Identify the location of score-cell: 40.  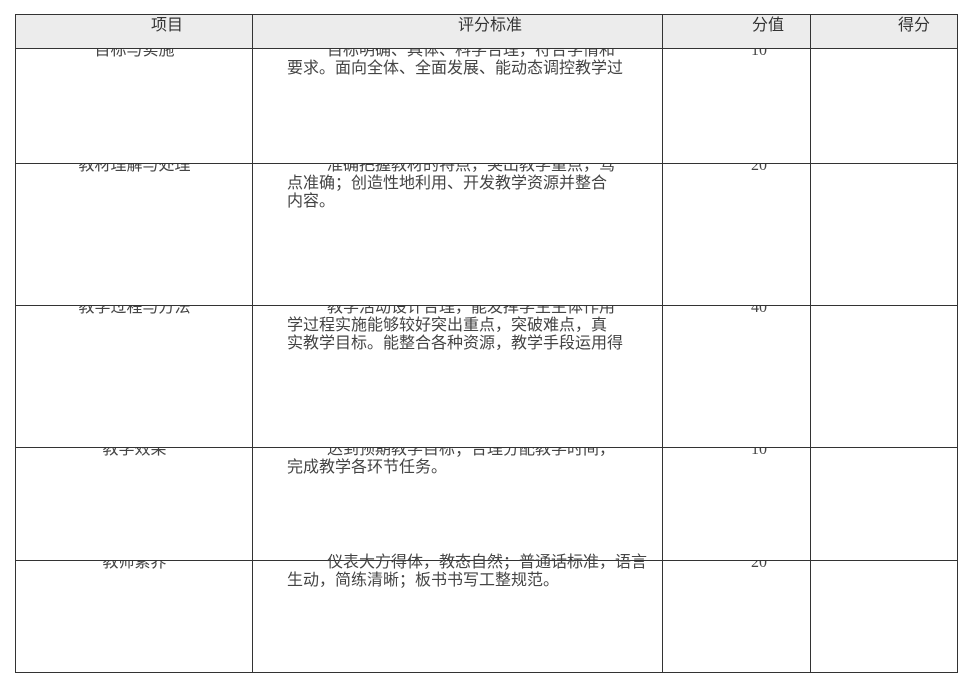
(736, 376).